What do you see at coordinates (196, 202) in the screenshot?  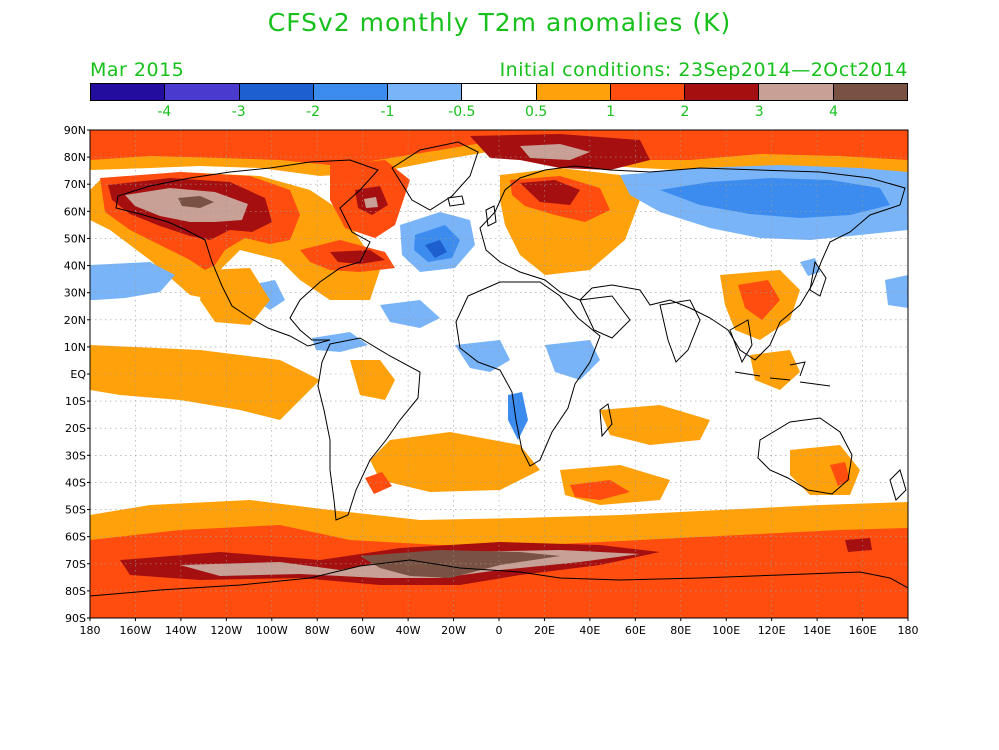 I see `na-warm-brown` at bounding box center [196, 202].